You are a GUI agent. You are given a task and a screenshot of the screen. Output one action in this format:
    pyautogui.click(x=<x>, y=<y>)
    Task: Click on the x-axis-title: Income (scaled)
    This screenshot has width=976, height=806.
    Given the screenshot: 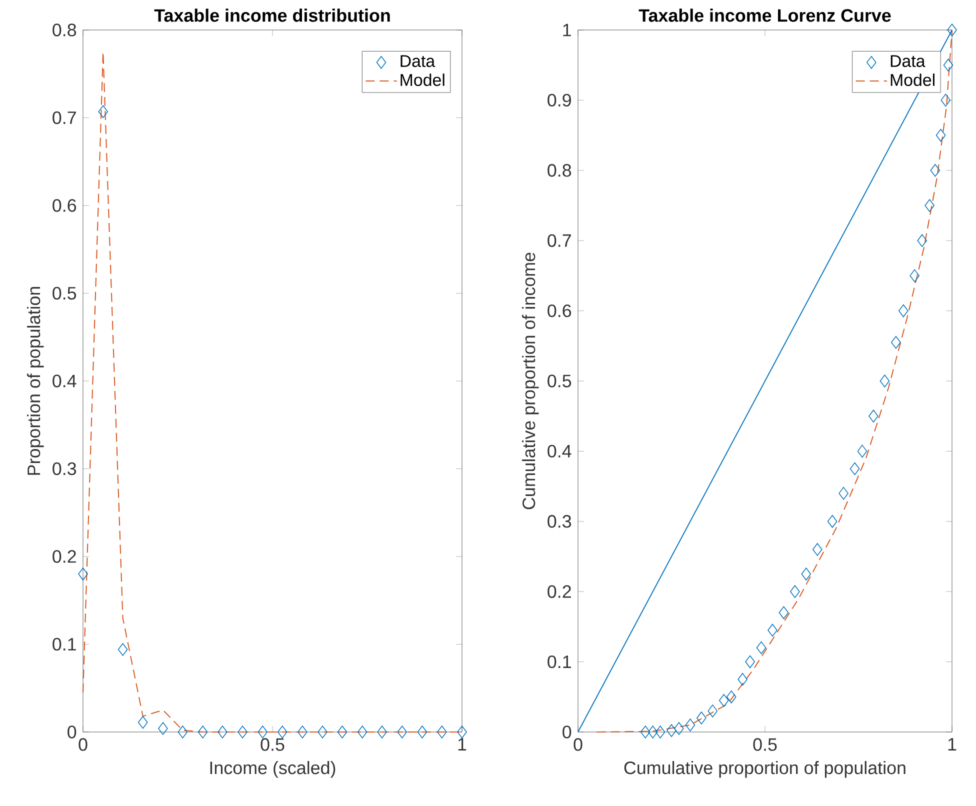 What is the action you would take?
    pyautogui.click(x=273, y=769)
    